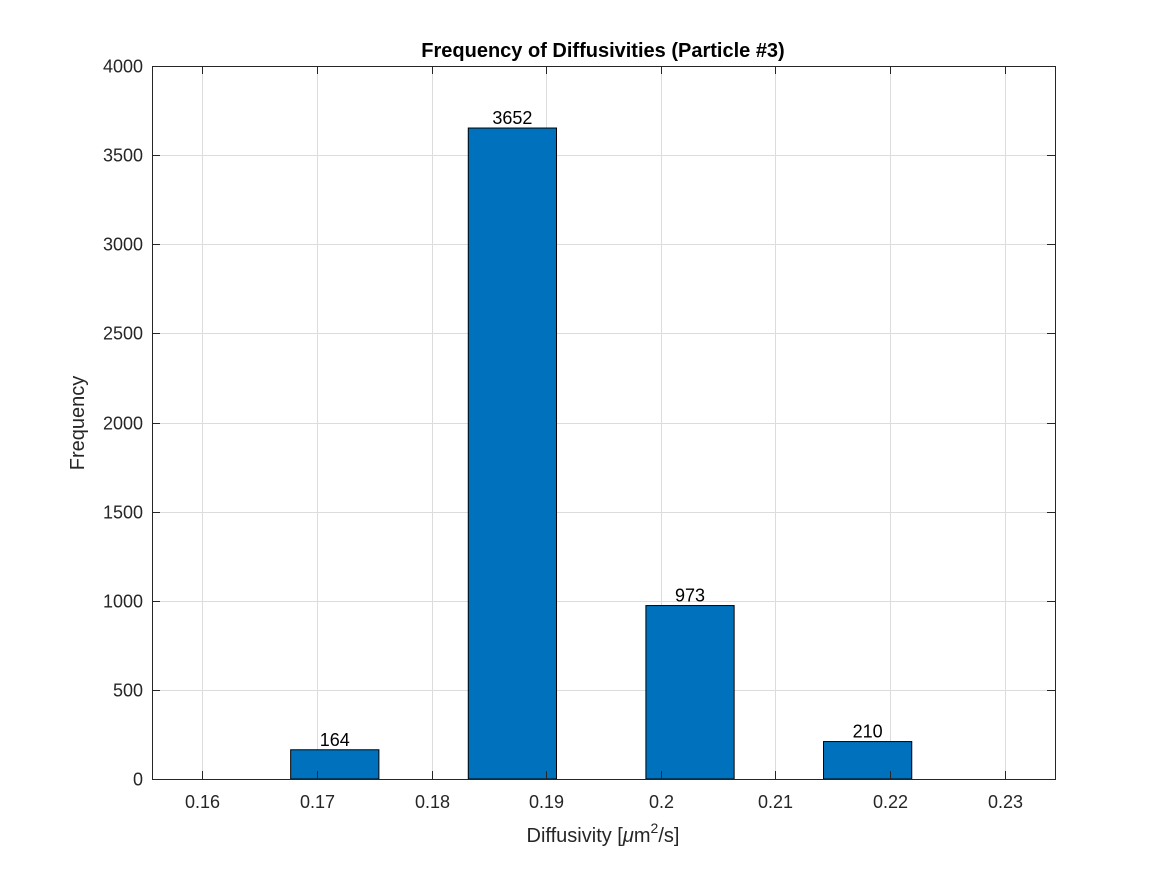 The height and width of the screenshot is (875, 1167). What do you see at coordinates (642, 836) in the screenshot?
I see `x-axis-label-unit-m: m` at bounding box center [642, 836].